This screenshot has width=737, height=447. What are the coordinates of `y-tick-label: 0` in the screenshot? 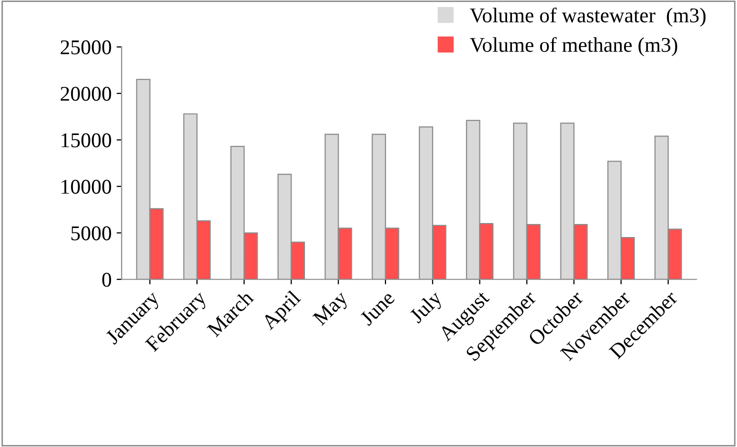 It's located at (107, 279).